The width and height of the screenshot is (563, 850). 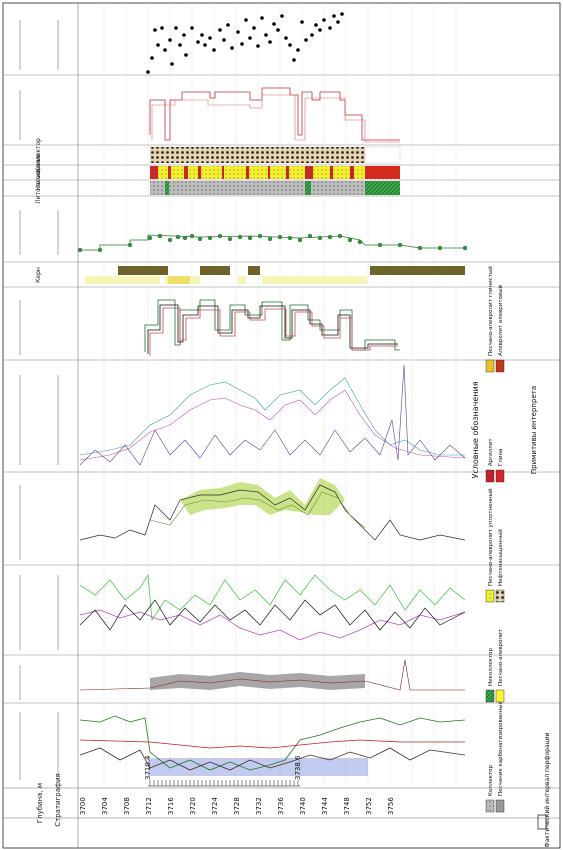 I want to click on legend-label: Аргиллит, so click(x=491, y=452).